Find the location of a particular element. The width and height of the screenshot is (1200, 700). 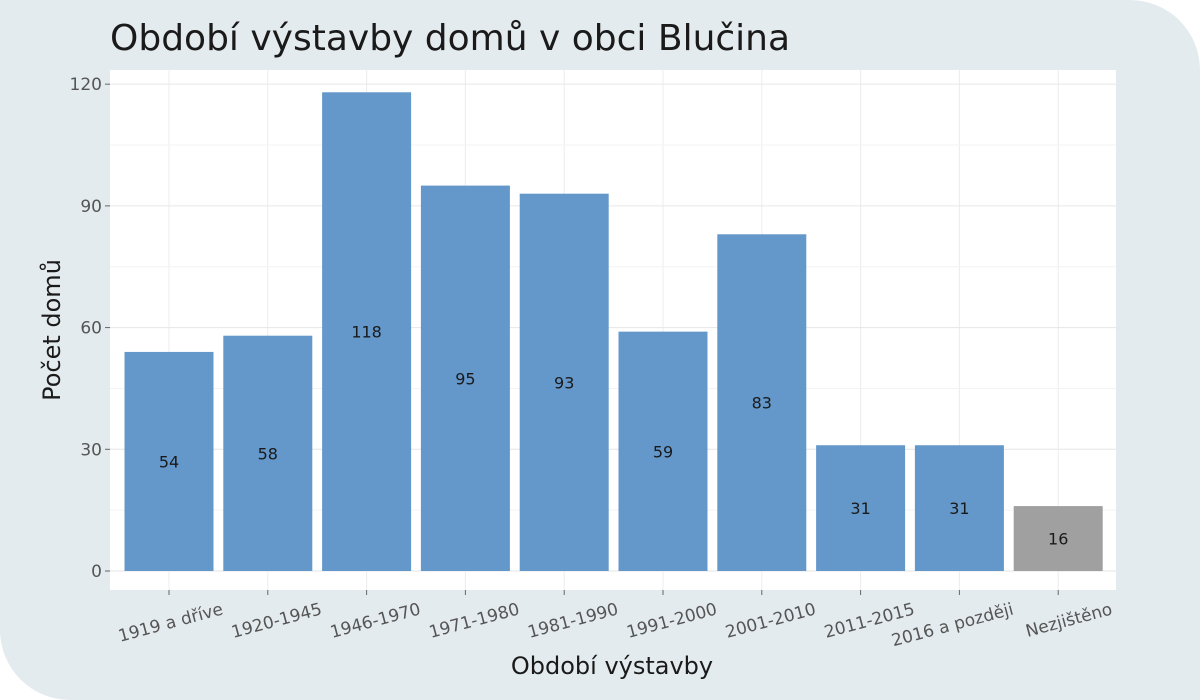

y-tick-label: 90 is located at coordinates (91, 207).